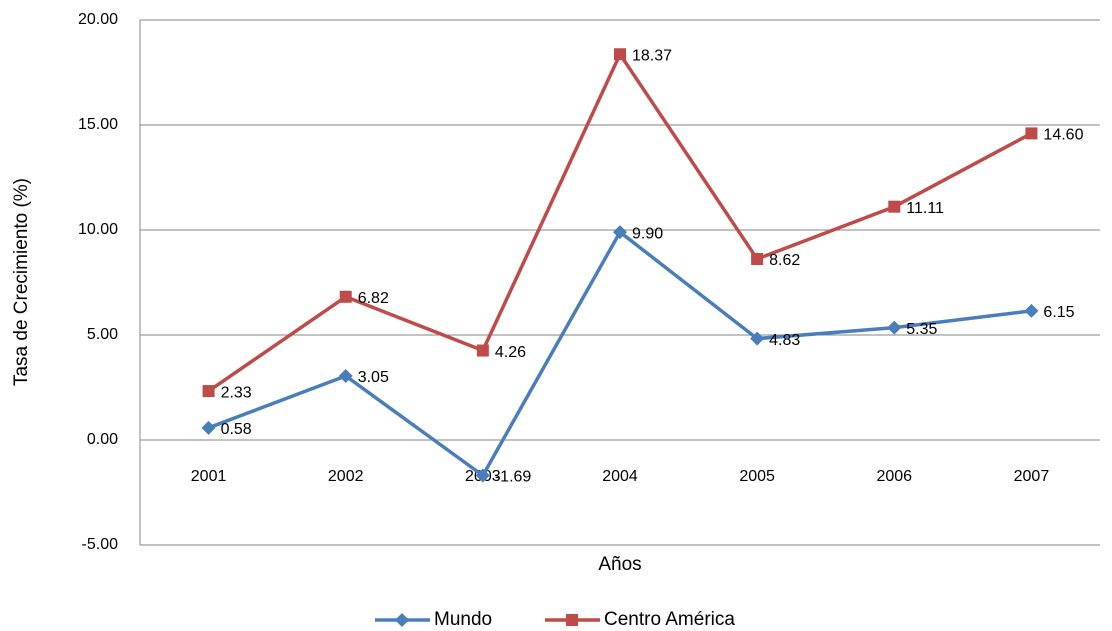 The height and width of the screenshot is (631, 1112). Describe the element at coordinates (98, 229) in the screenshot. I see `y-tick-label: 10.00` at that location.